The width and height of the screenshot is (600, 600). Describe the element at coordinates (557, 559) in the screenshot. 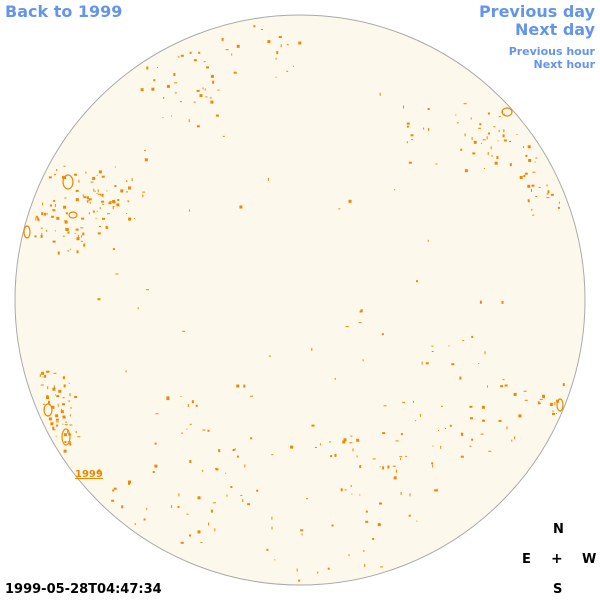

I see `compass-center-icon: +` at that location.